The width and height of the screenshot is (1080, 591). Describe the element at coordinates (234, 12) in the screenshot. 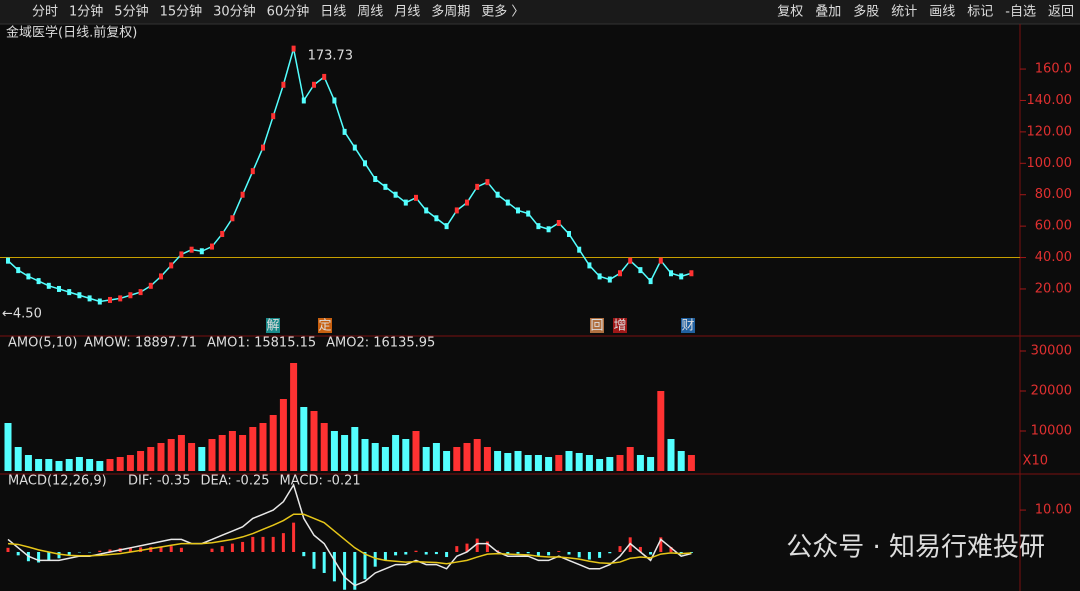

I see `toolbar-button: 30分钟` at that location.